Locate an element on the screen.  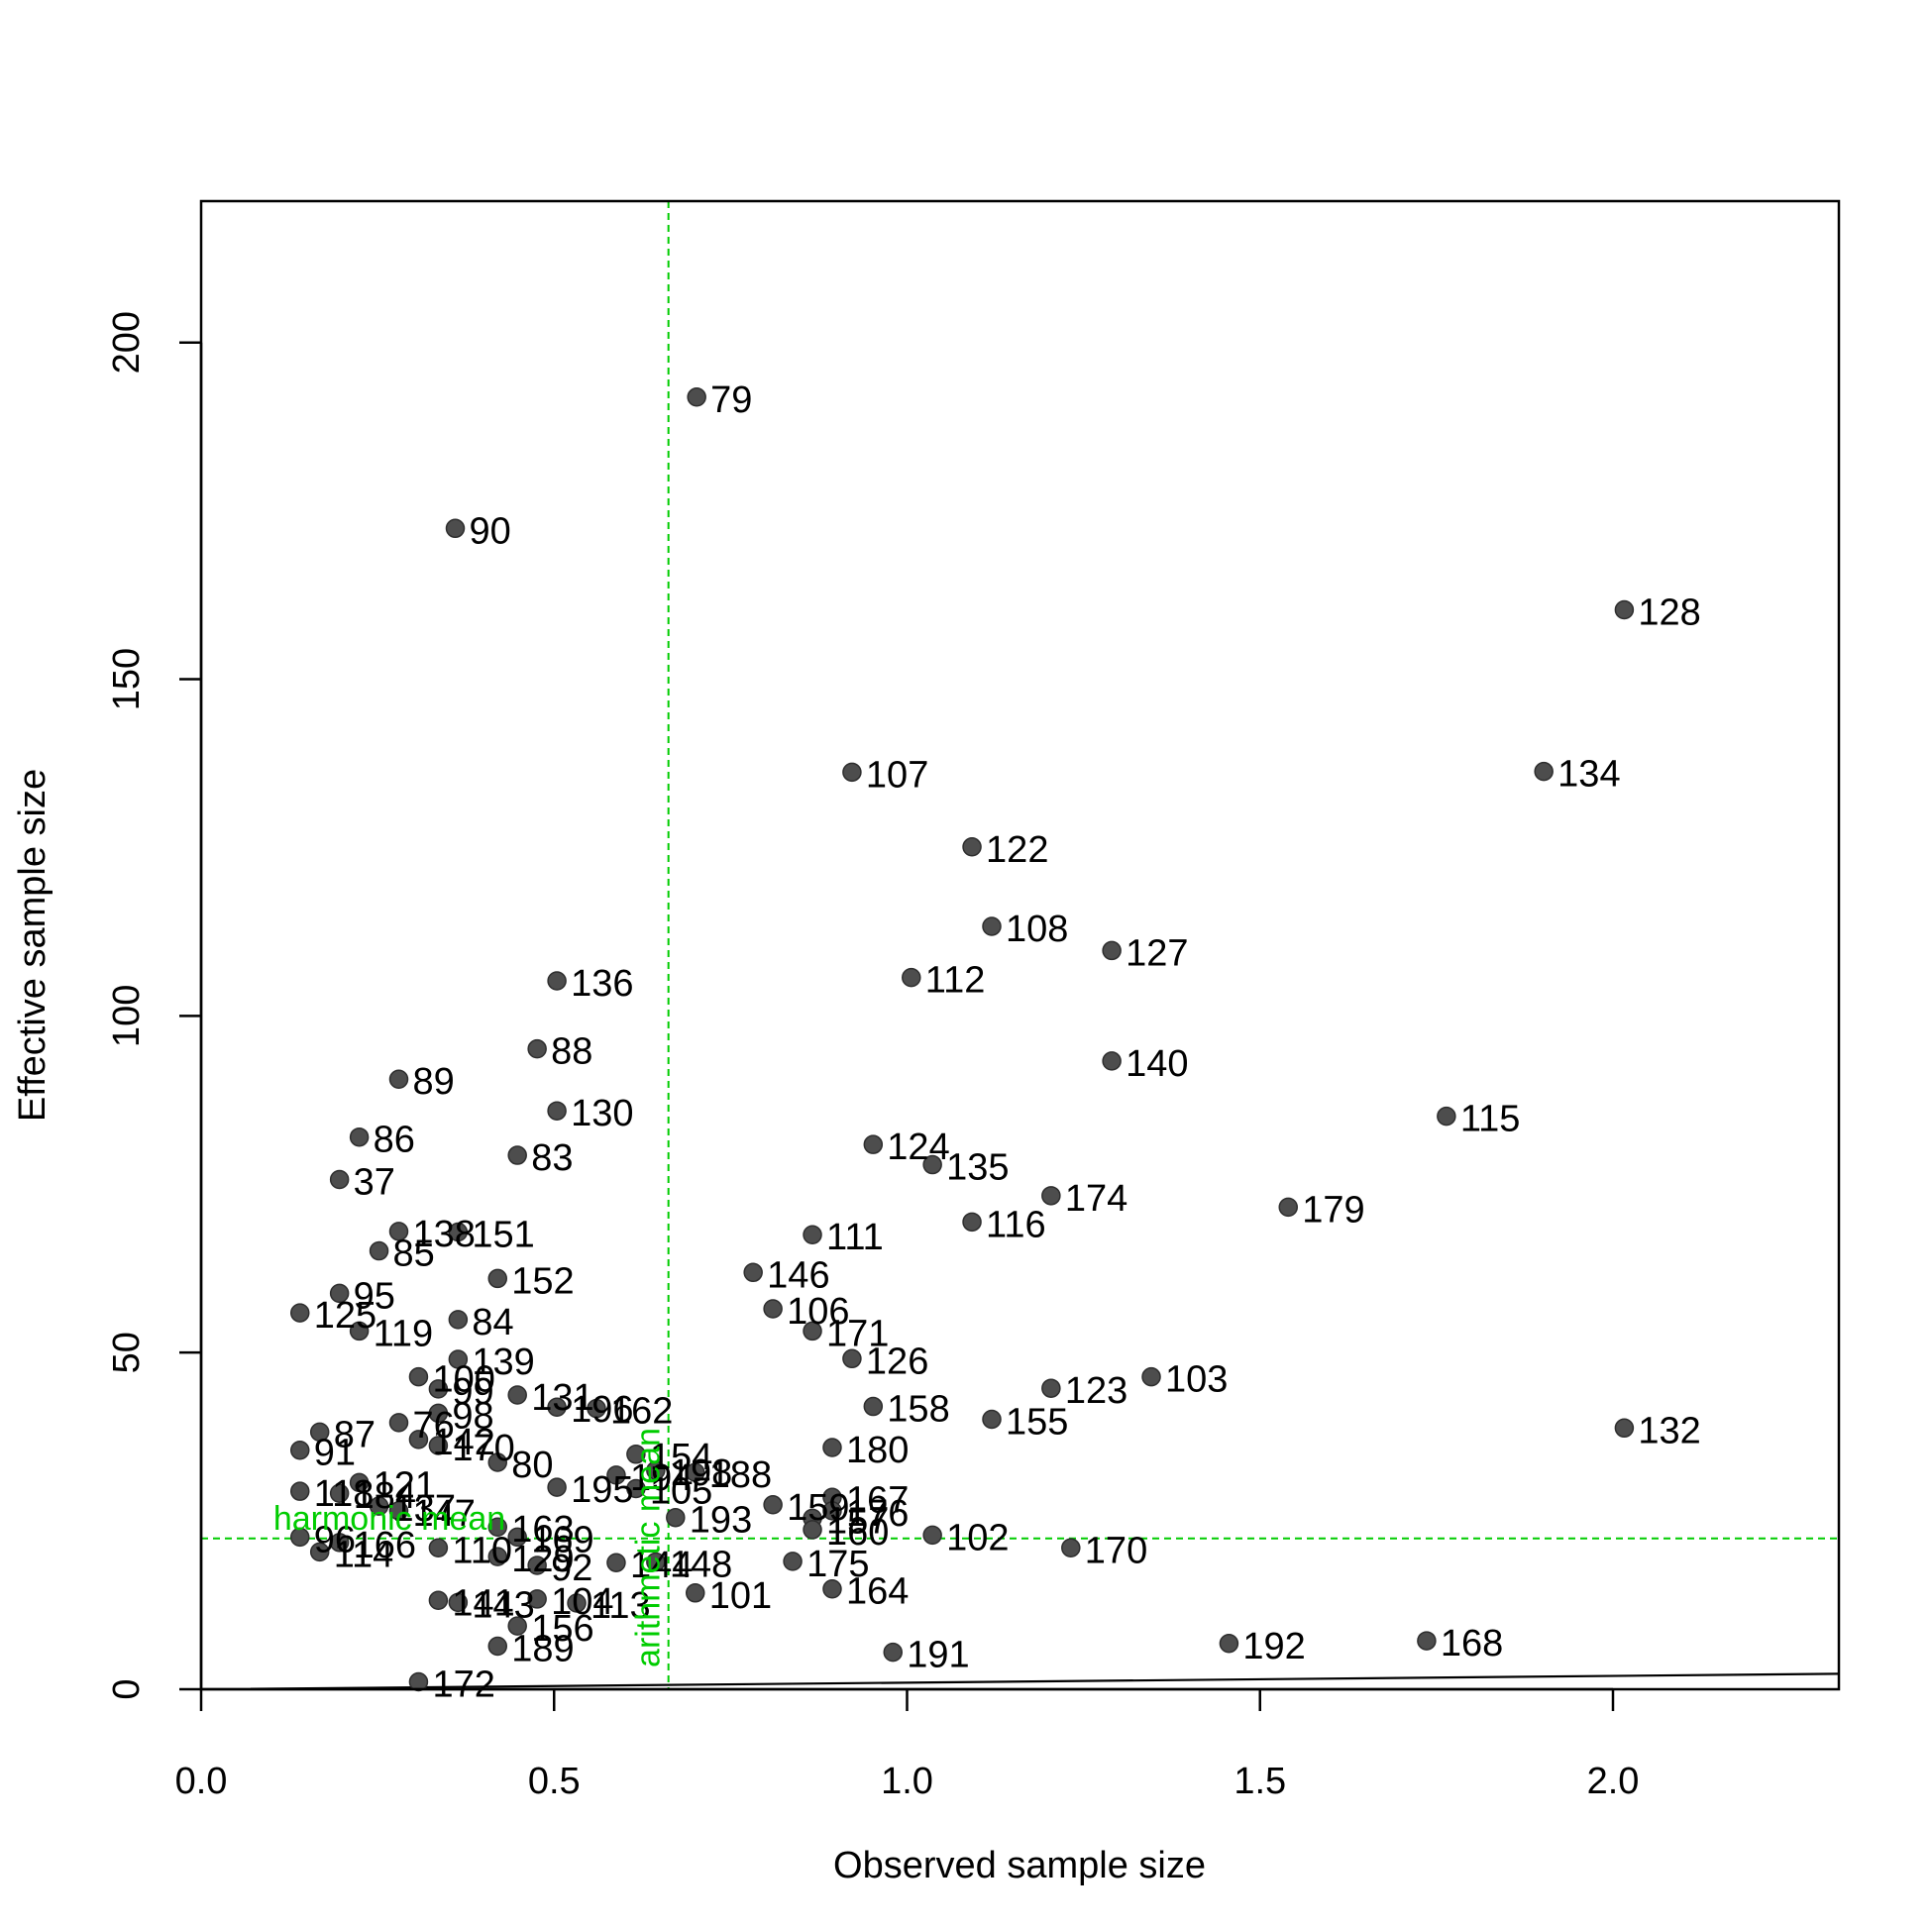
point-label: 116 is located at coordinates (1016, 1224).